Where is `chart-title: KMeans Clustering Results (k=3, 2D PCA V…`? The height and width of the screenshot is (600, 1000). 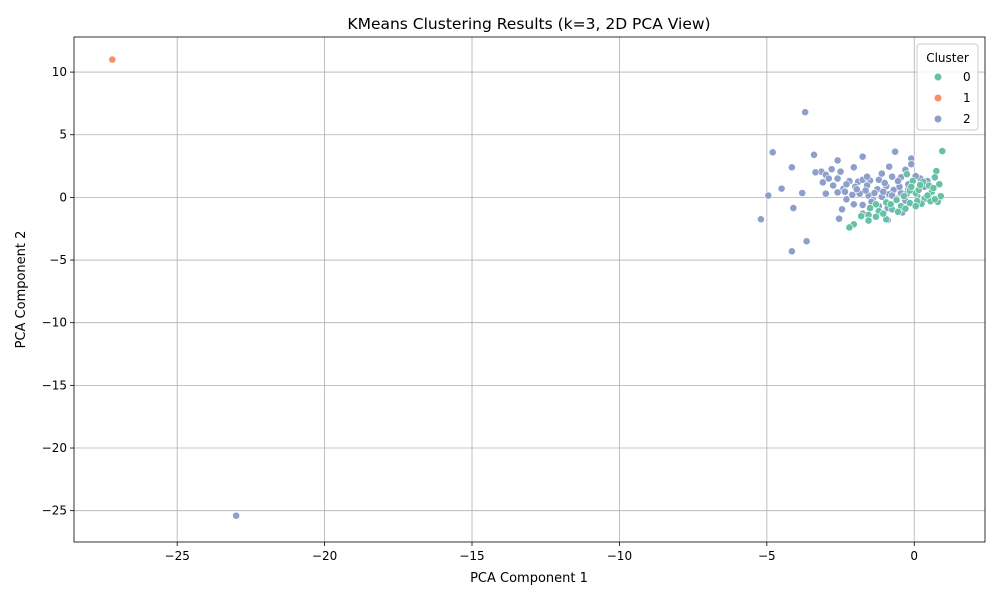 chart-title: KMeans Clustering Results (k=3, 2D PCA V… is located at coordinates (528, 24).